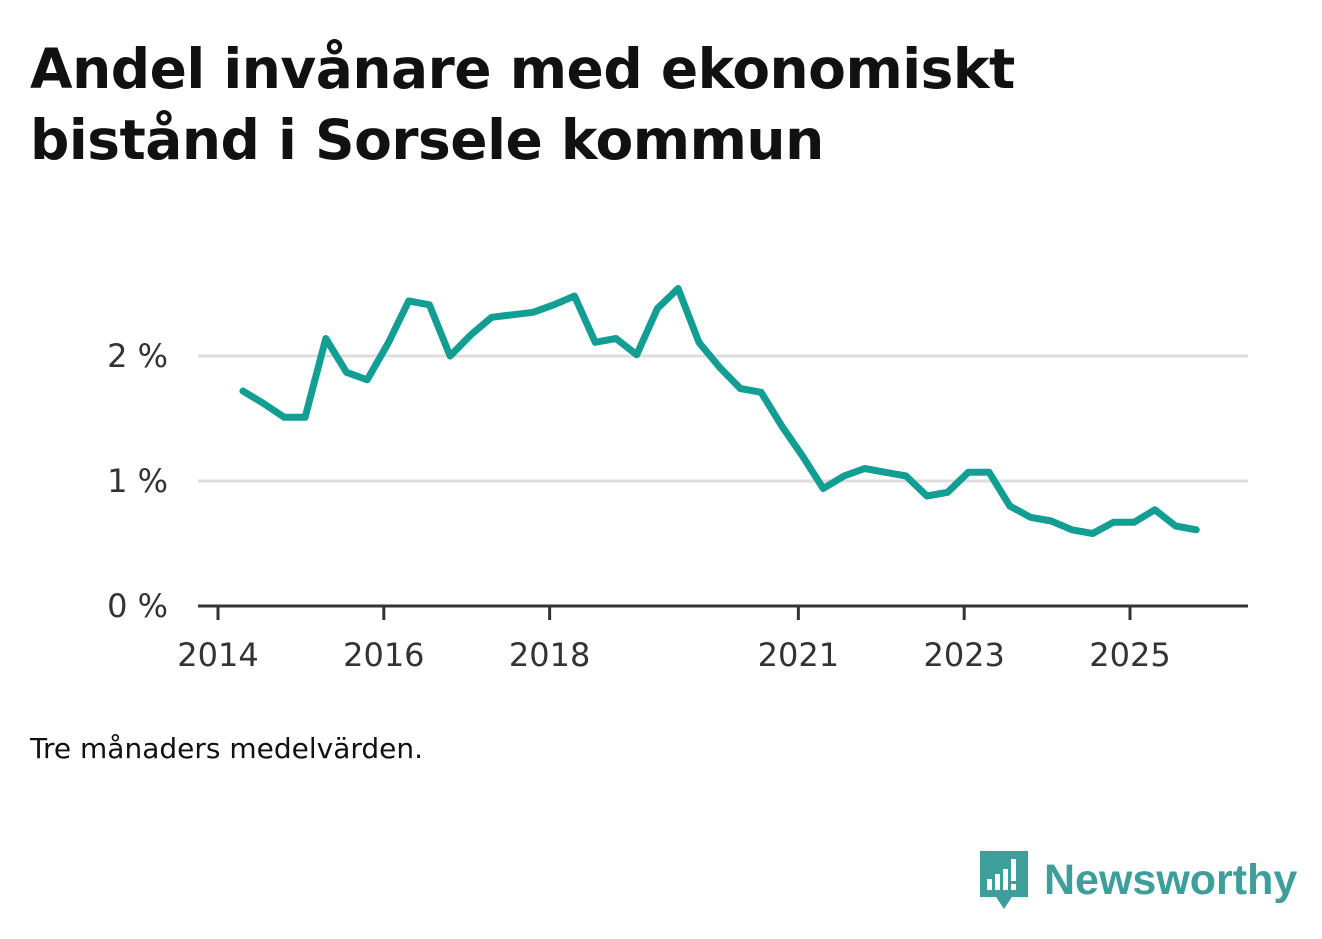 The image size is (1322, 939). Describe the element at coordinates (1129, 655) in the screenshot. I see `x-tick-label: 2025` at that location.